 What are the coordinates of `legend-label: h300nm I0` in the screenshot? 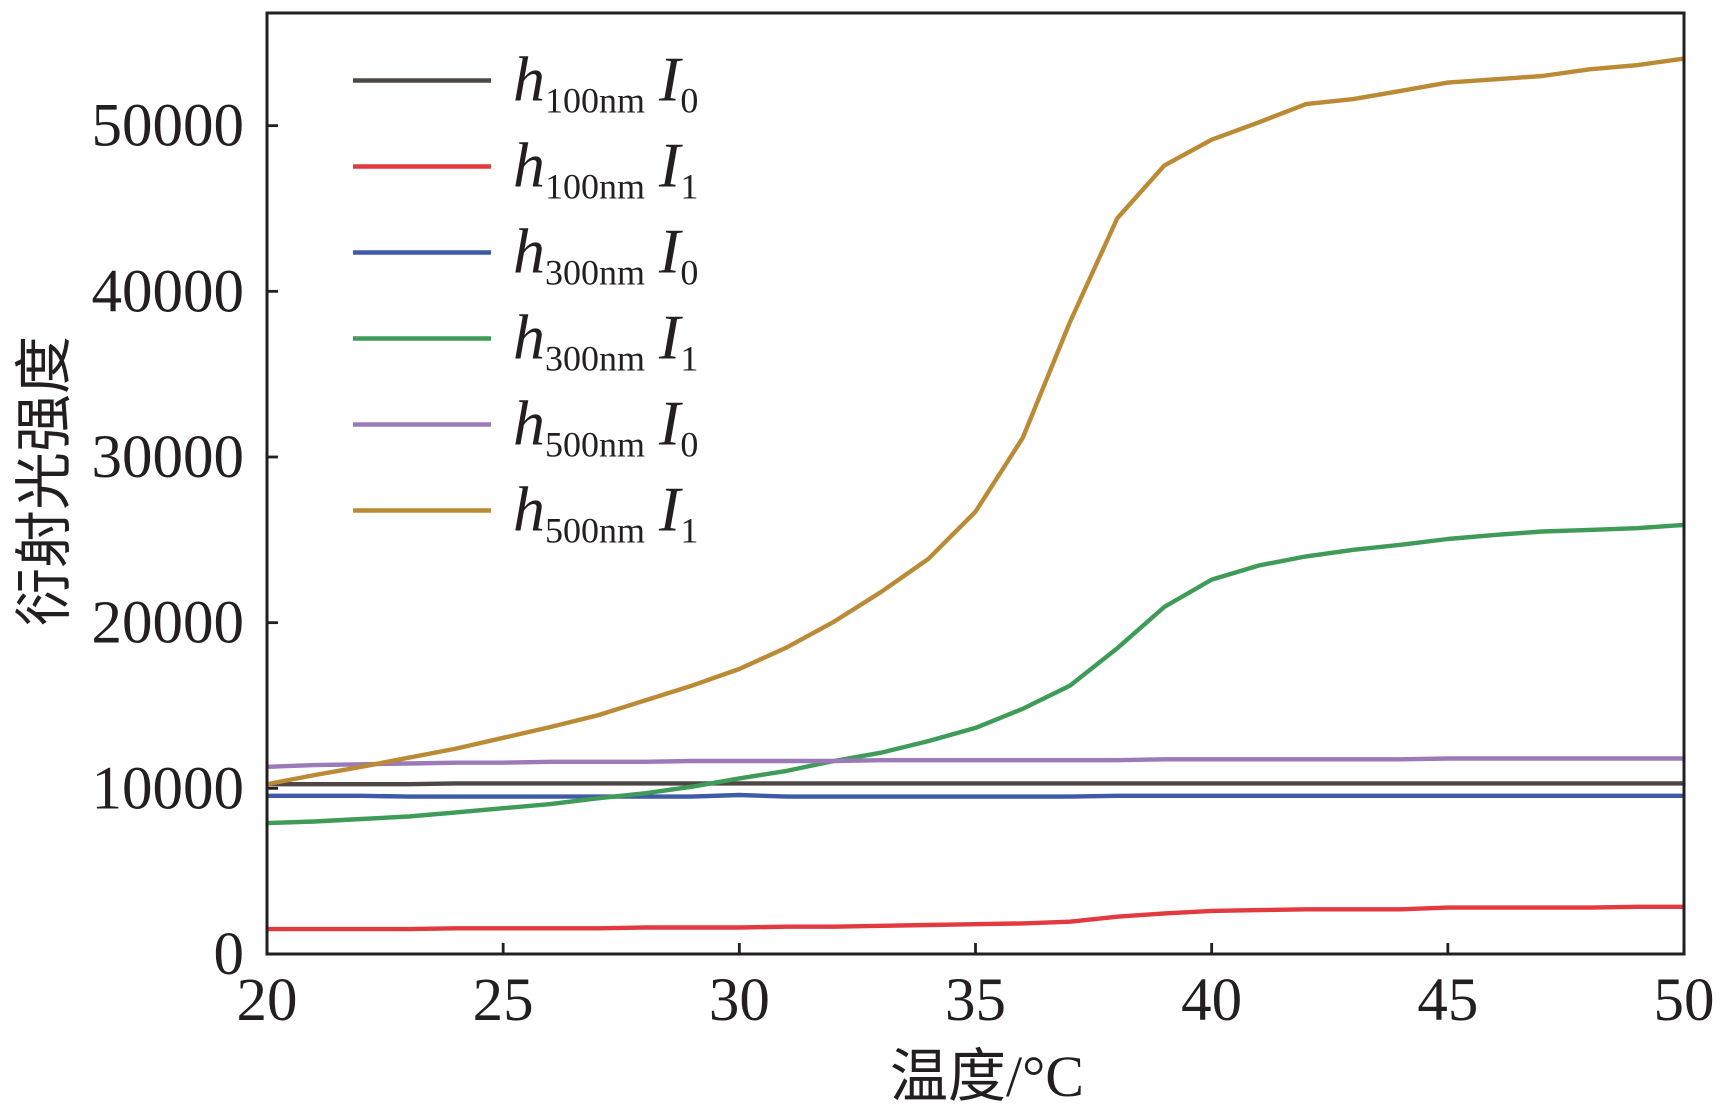 It's located at (605, 254).